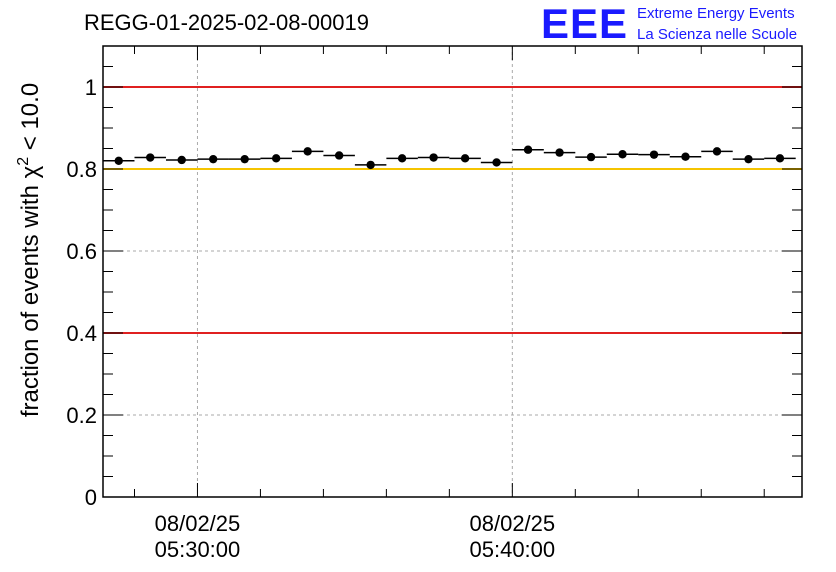 The width and height of the screenshot is (836, 572). What do you see at coordinates (449, 157) in the screenshot?
I see `data-points` at bounding box center [449, 157].